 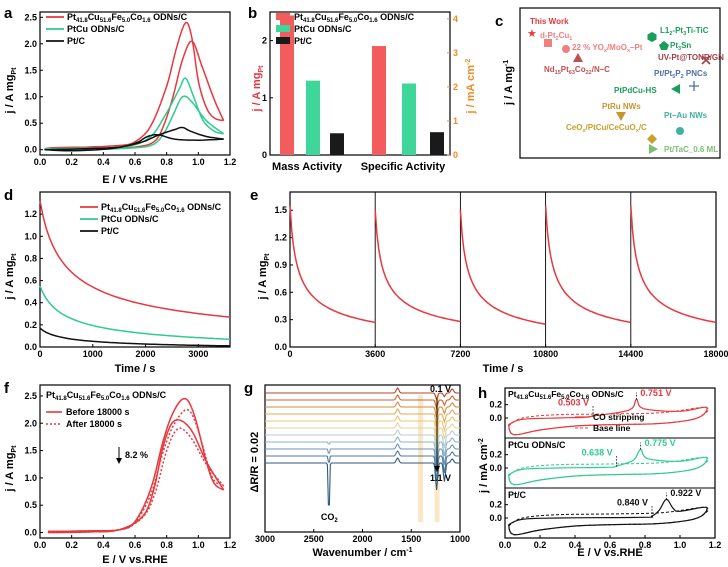 I want to click on e-ylabel-script: Pt, so click(x=267, y=257).